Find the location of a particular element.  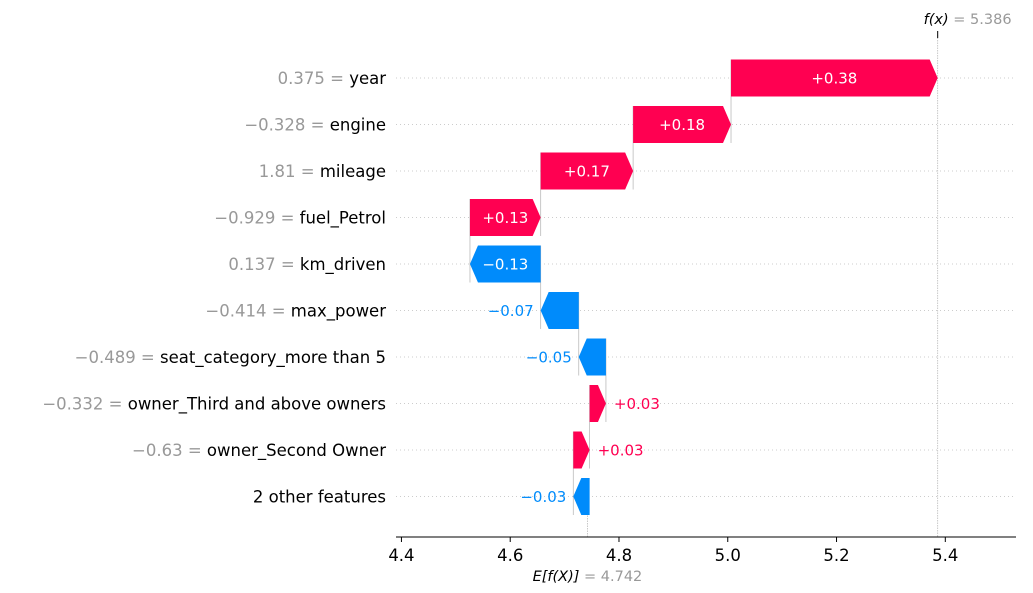

feature-name: seat_category_more than 5 is located at coordinates (273, 358).